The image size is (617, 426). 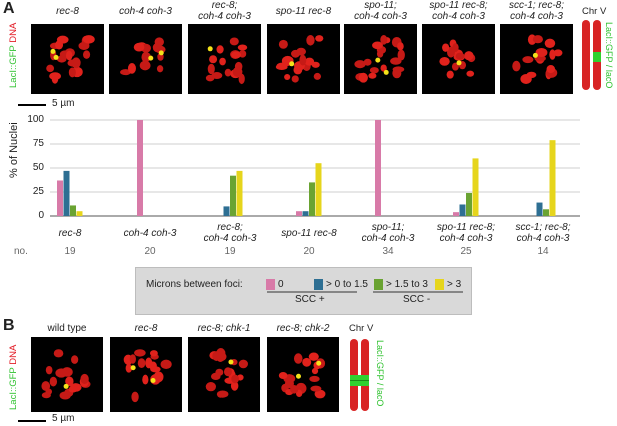 What do you see at coordinates (309, 233) in the screenshot?
I see `category-label-line1: spo-11 rec-8` at bounding box center [309, 233].